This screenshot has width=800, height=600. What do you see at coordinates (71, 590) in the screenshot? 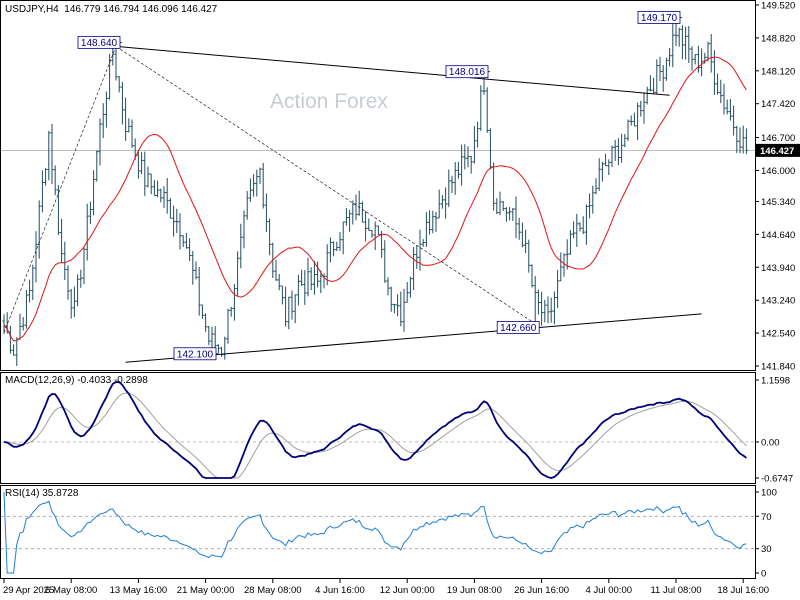
I see `time-axis-label: 6 May 08:00` at bounding box center [71, 590].